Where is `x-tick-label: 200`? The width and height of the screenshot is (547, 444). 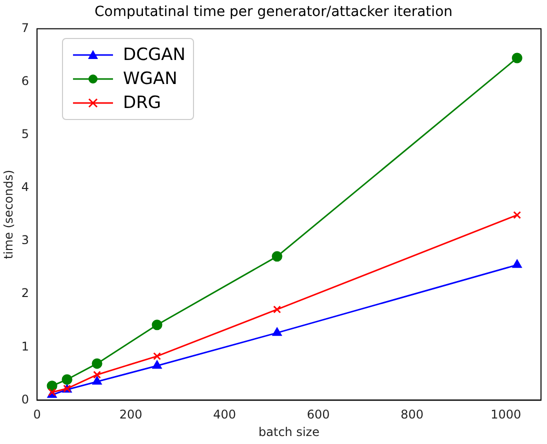
x-tick-label: 200 is located at coordinates (130, 415).